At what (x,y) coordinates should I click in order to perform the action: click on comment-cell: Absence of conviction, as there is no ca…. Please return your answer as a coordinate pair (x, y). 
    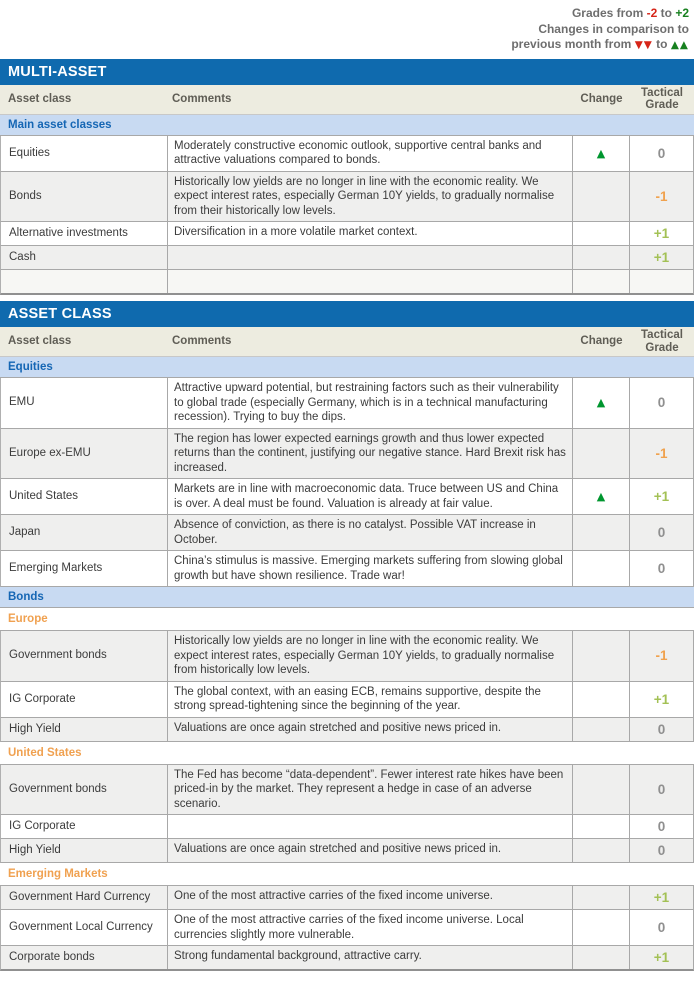
    Looking at the image, I should click on (369, 532).